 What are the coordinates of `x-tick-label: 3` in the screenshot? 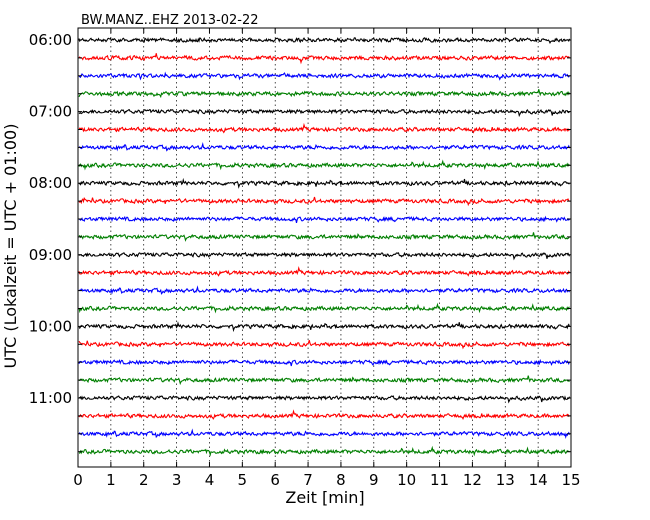 It's located at (177, 480).